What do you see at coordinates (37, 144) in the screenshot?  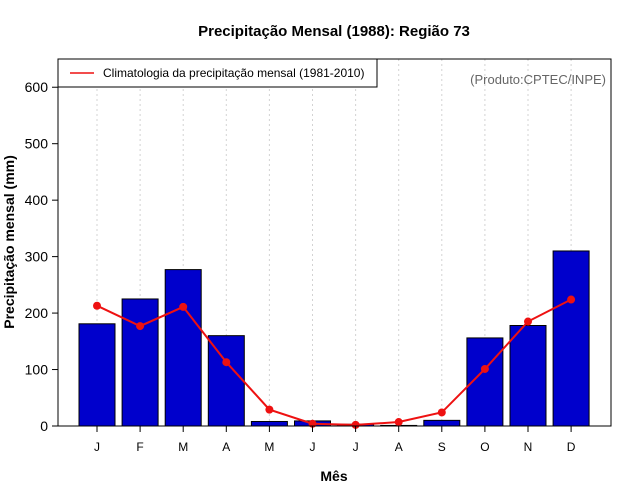 I see `y-tick-label: 500` at bounding box center [37, 144].